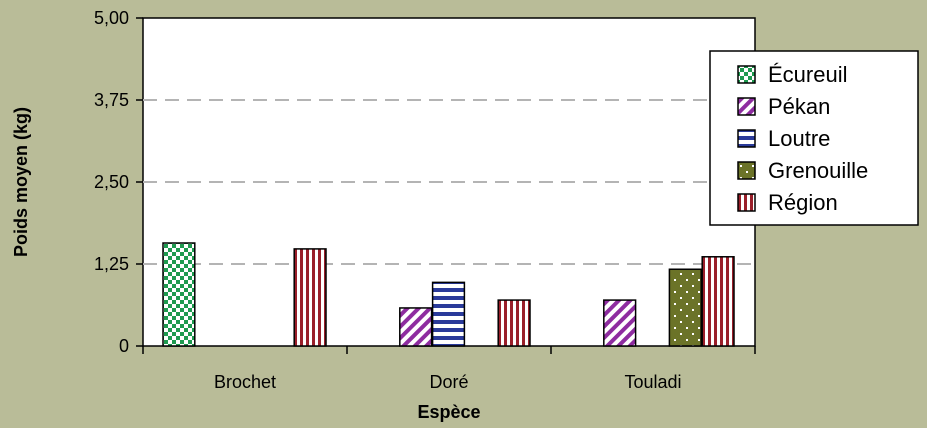  What do you see at coordinates (803, 202) in the screenshot?
I see `legend-label: Région` at bounding box center [803, 202].